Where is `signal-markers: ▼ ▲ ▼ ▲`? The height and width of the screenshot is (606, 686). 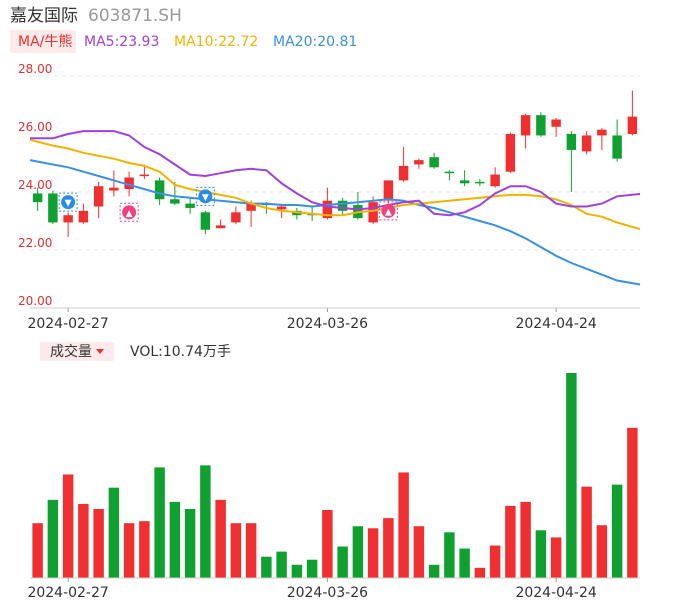
signal-markers: ▼ ▲ ▼ ▲ is located at coordinates (228, 204).